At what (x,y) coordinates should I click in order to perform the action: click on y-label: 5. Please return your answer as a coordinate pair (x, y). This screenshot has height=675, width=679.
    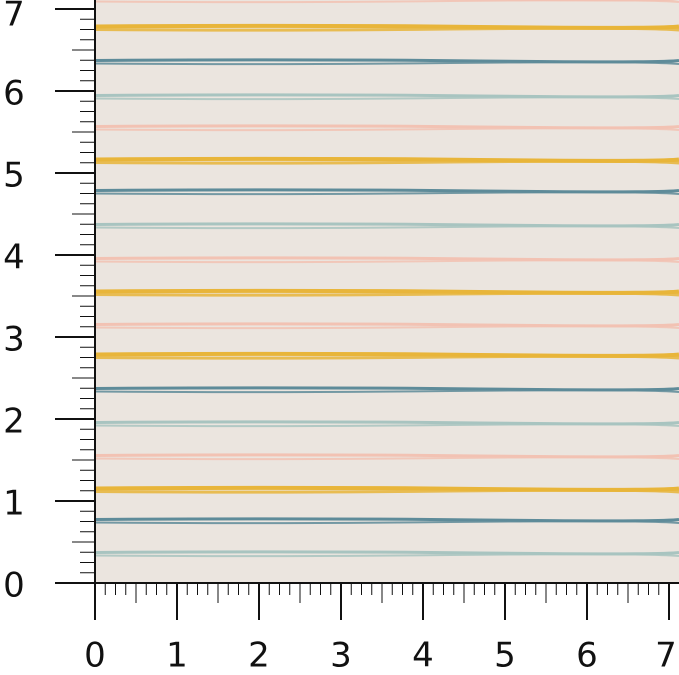
    Looking at the image, I should click on (14, 176).